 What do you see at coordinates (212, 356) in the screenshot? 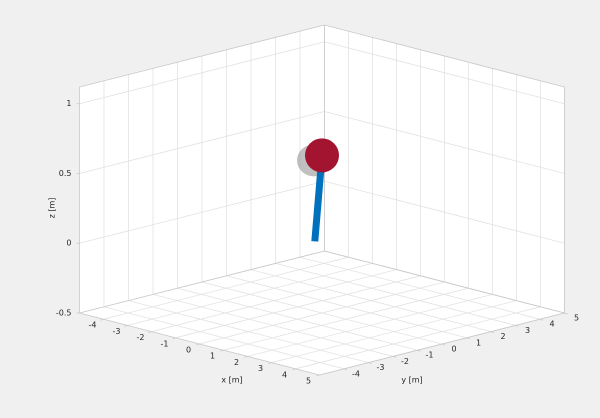
I see `x-tick-label: 1` at bounding box center [212, 356].